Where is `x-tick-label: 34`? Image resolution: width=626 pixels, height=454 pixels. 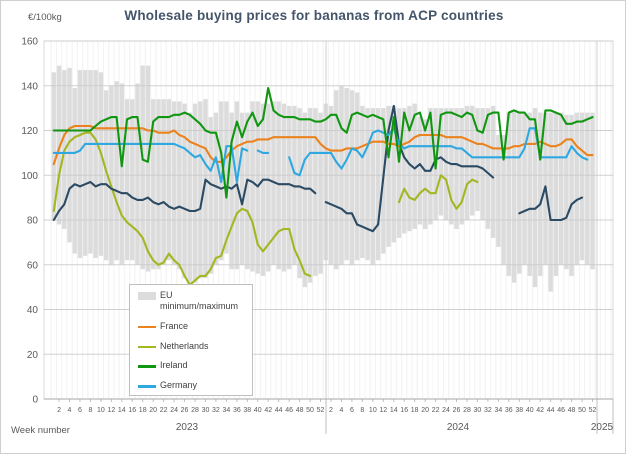 x-tick-label: 34 is located at coordinates (498, 410).